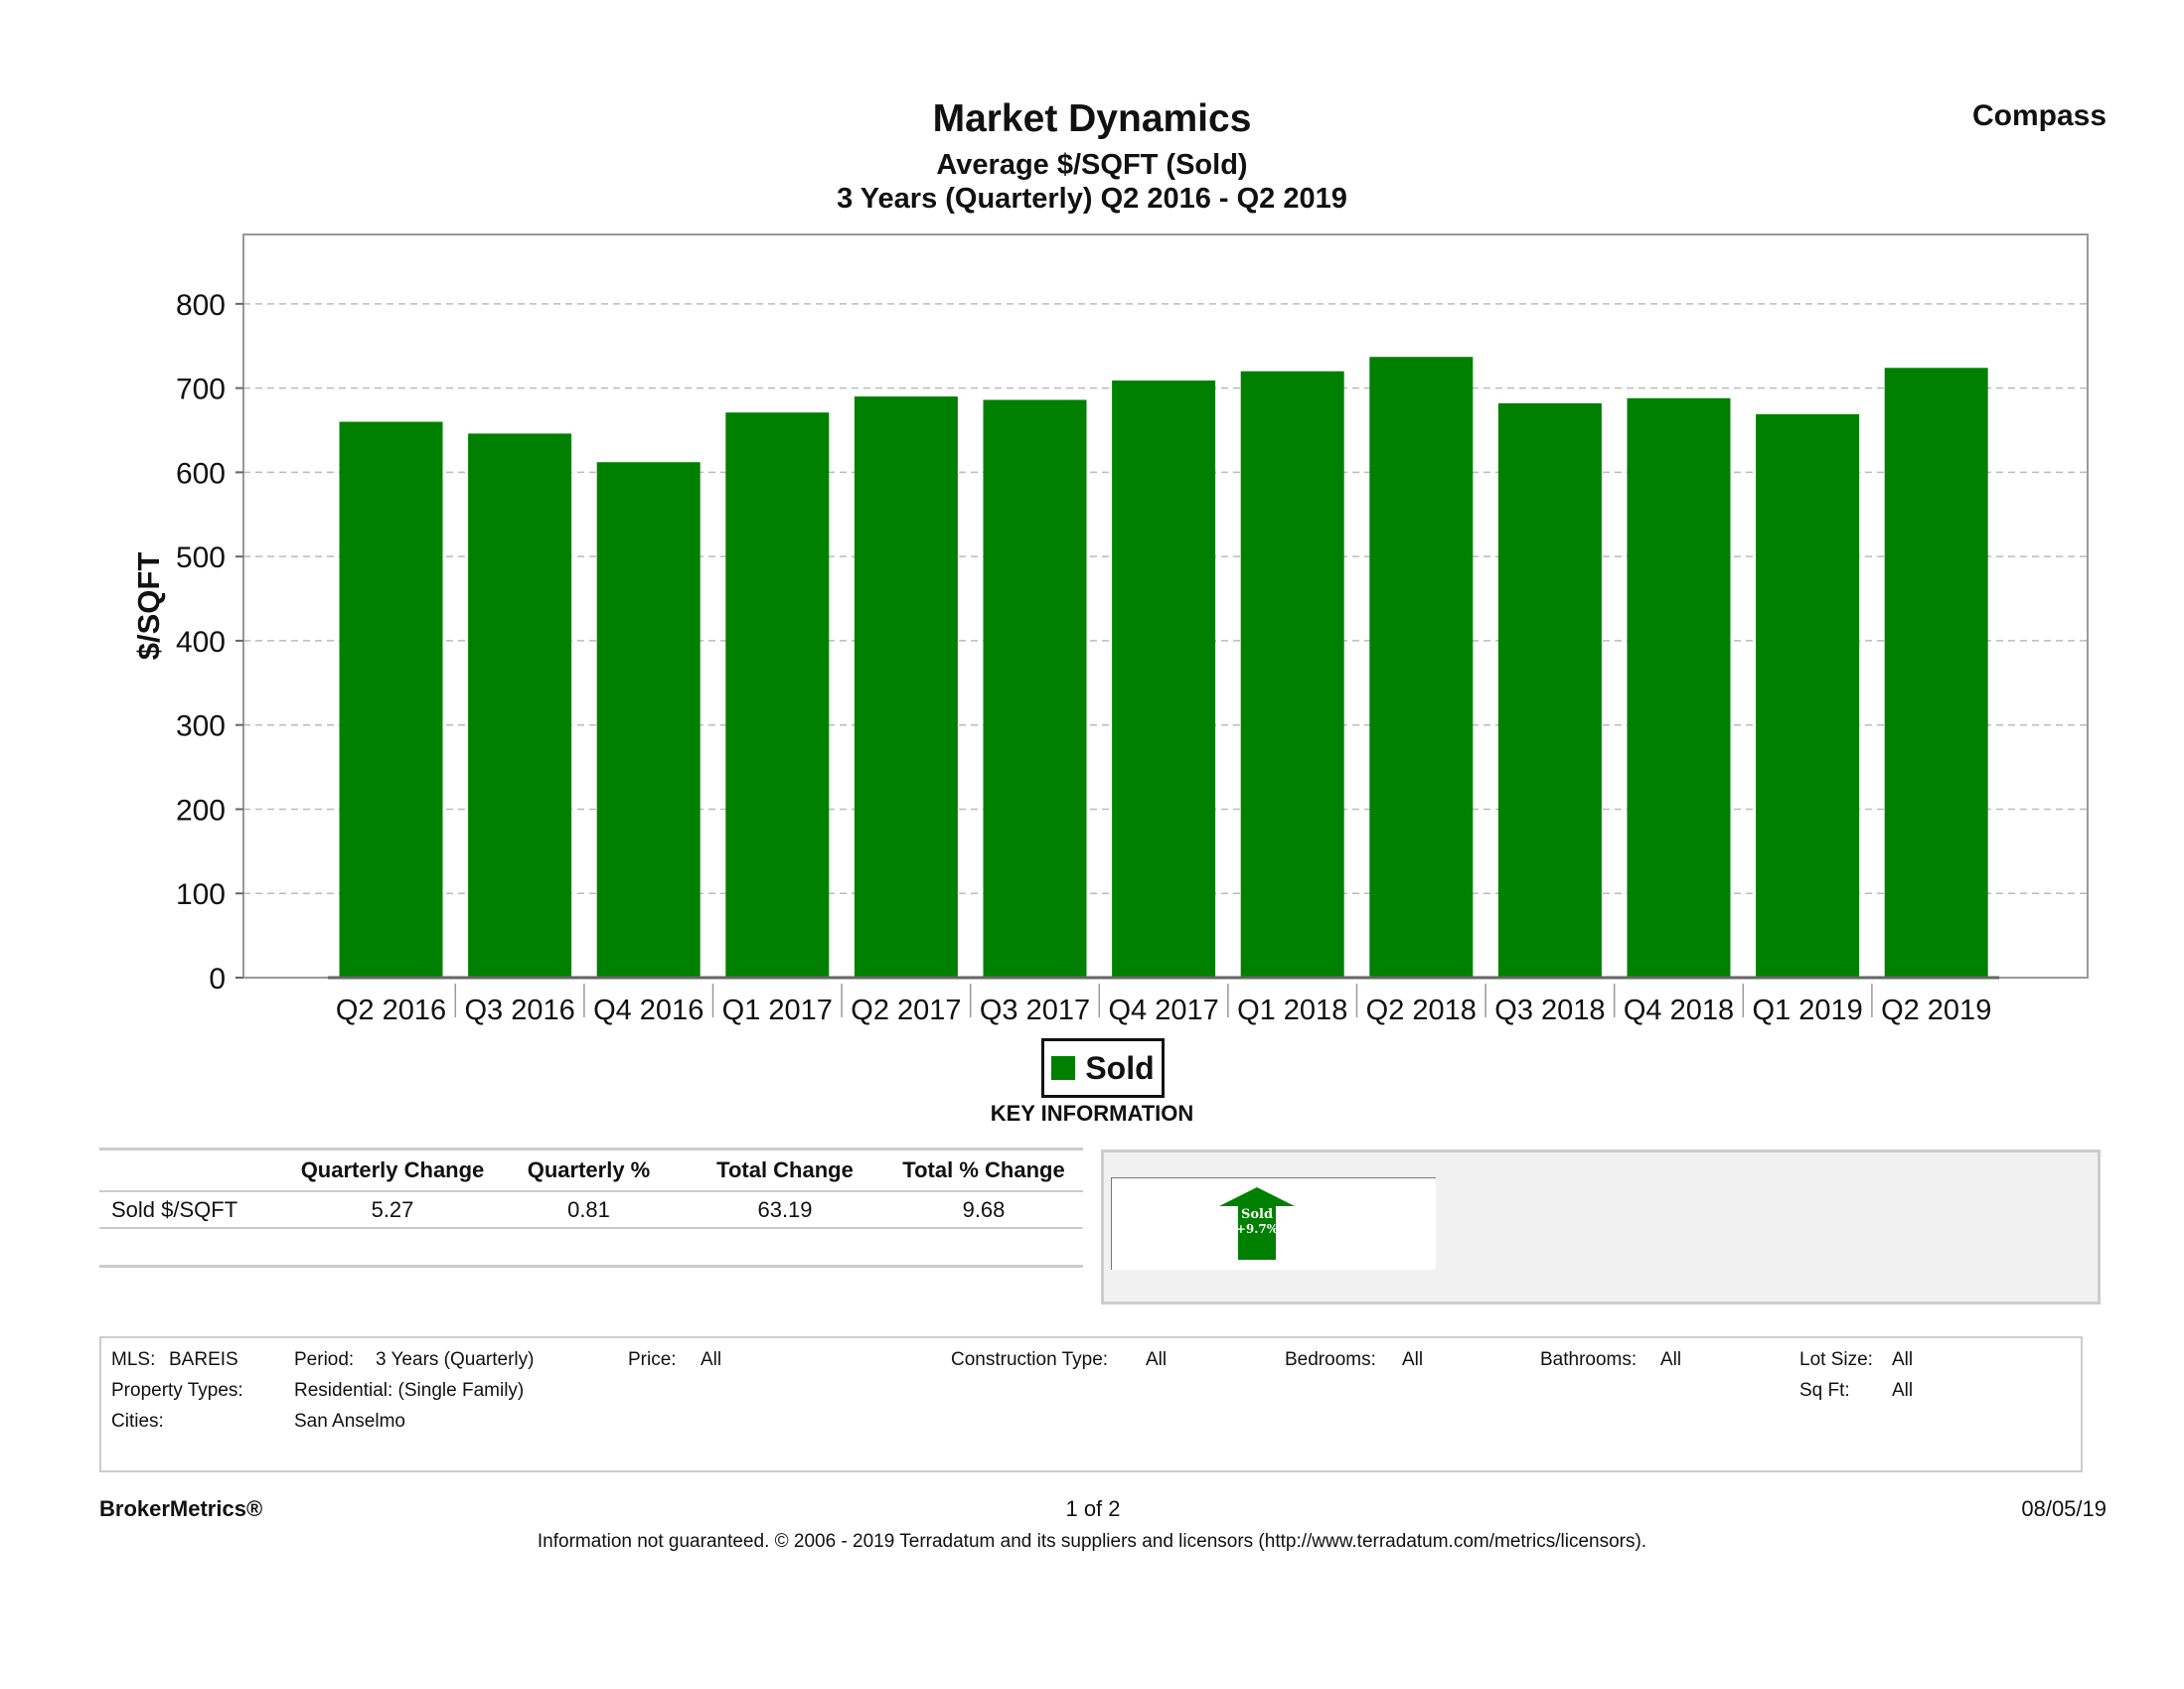  I want to click on row-label: Sold $/SQFT, so click(196, 1210).